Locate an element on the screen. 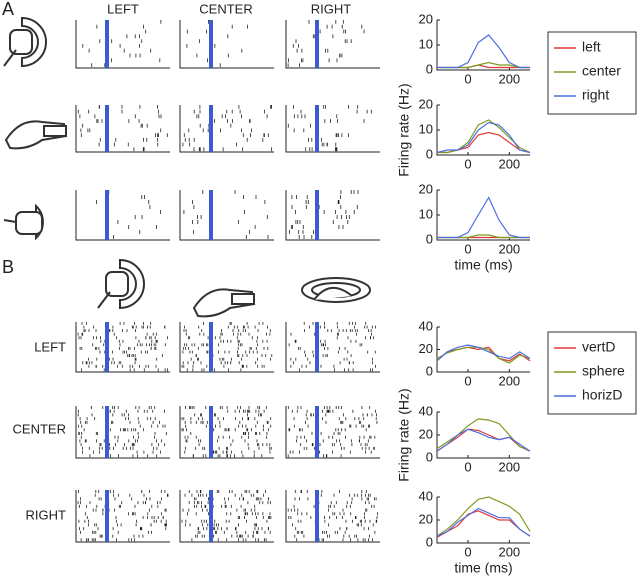 The image size is (640, 583). legend: vertD sphere horizD is located at coordinates (592, 373).